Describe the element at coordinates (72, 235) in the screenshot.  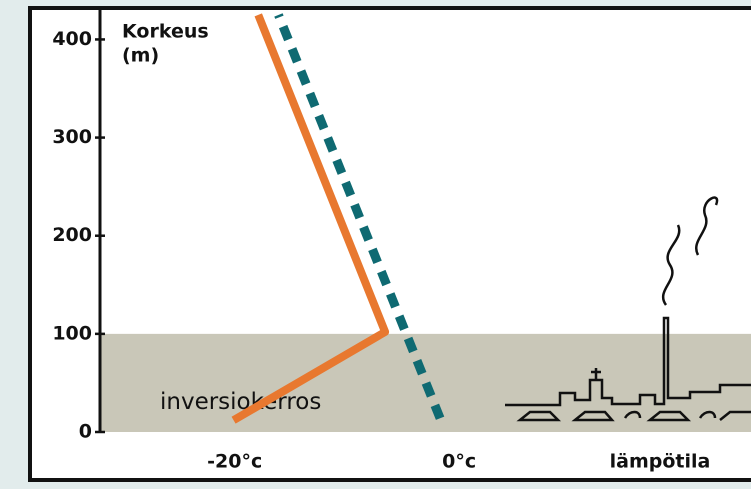
I see `y-tick-label: 200` at that location.